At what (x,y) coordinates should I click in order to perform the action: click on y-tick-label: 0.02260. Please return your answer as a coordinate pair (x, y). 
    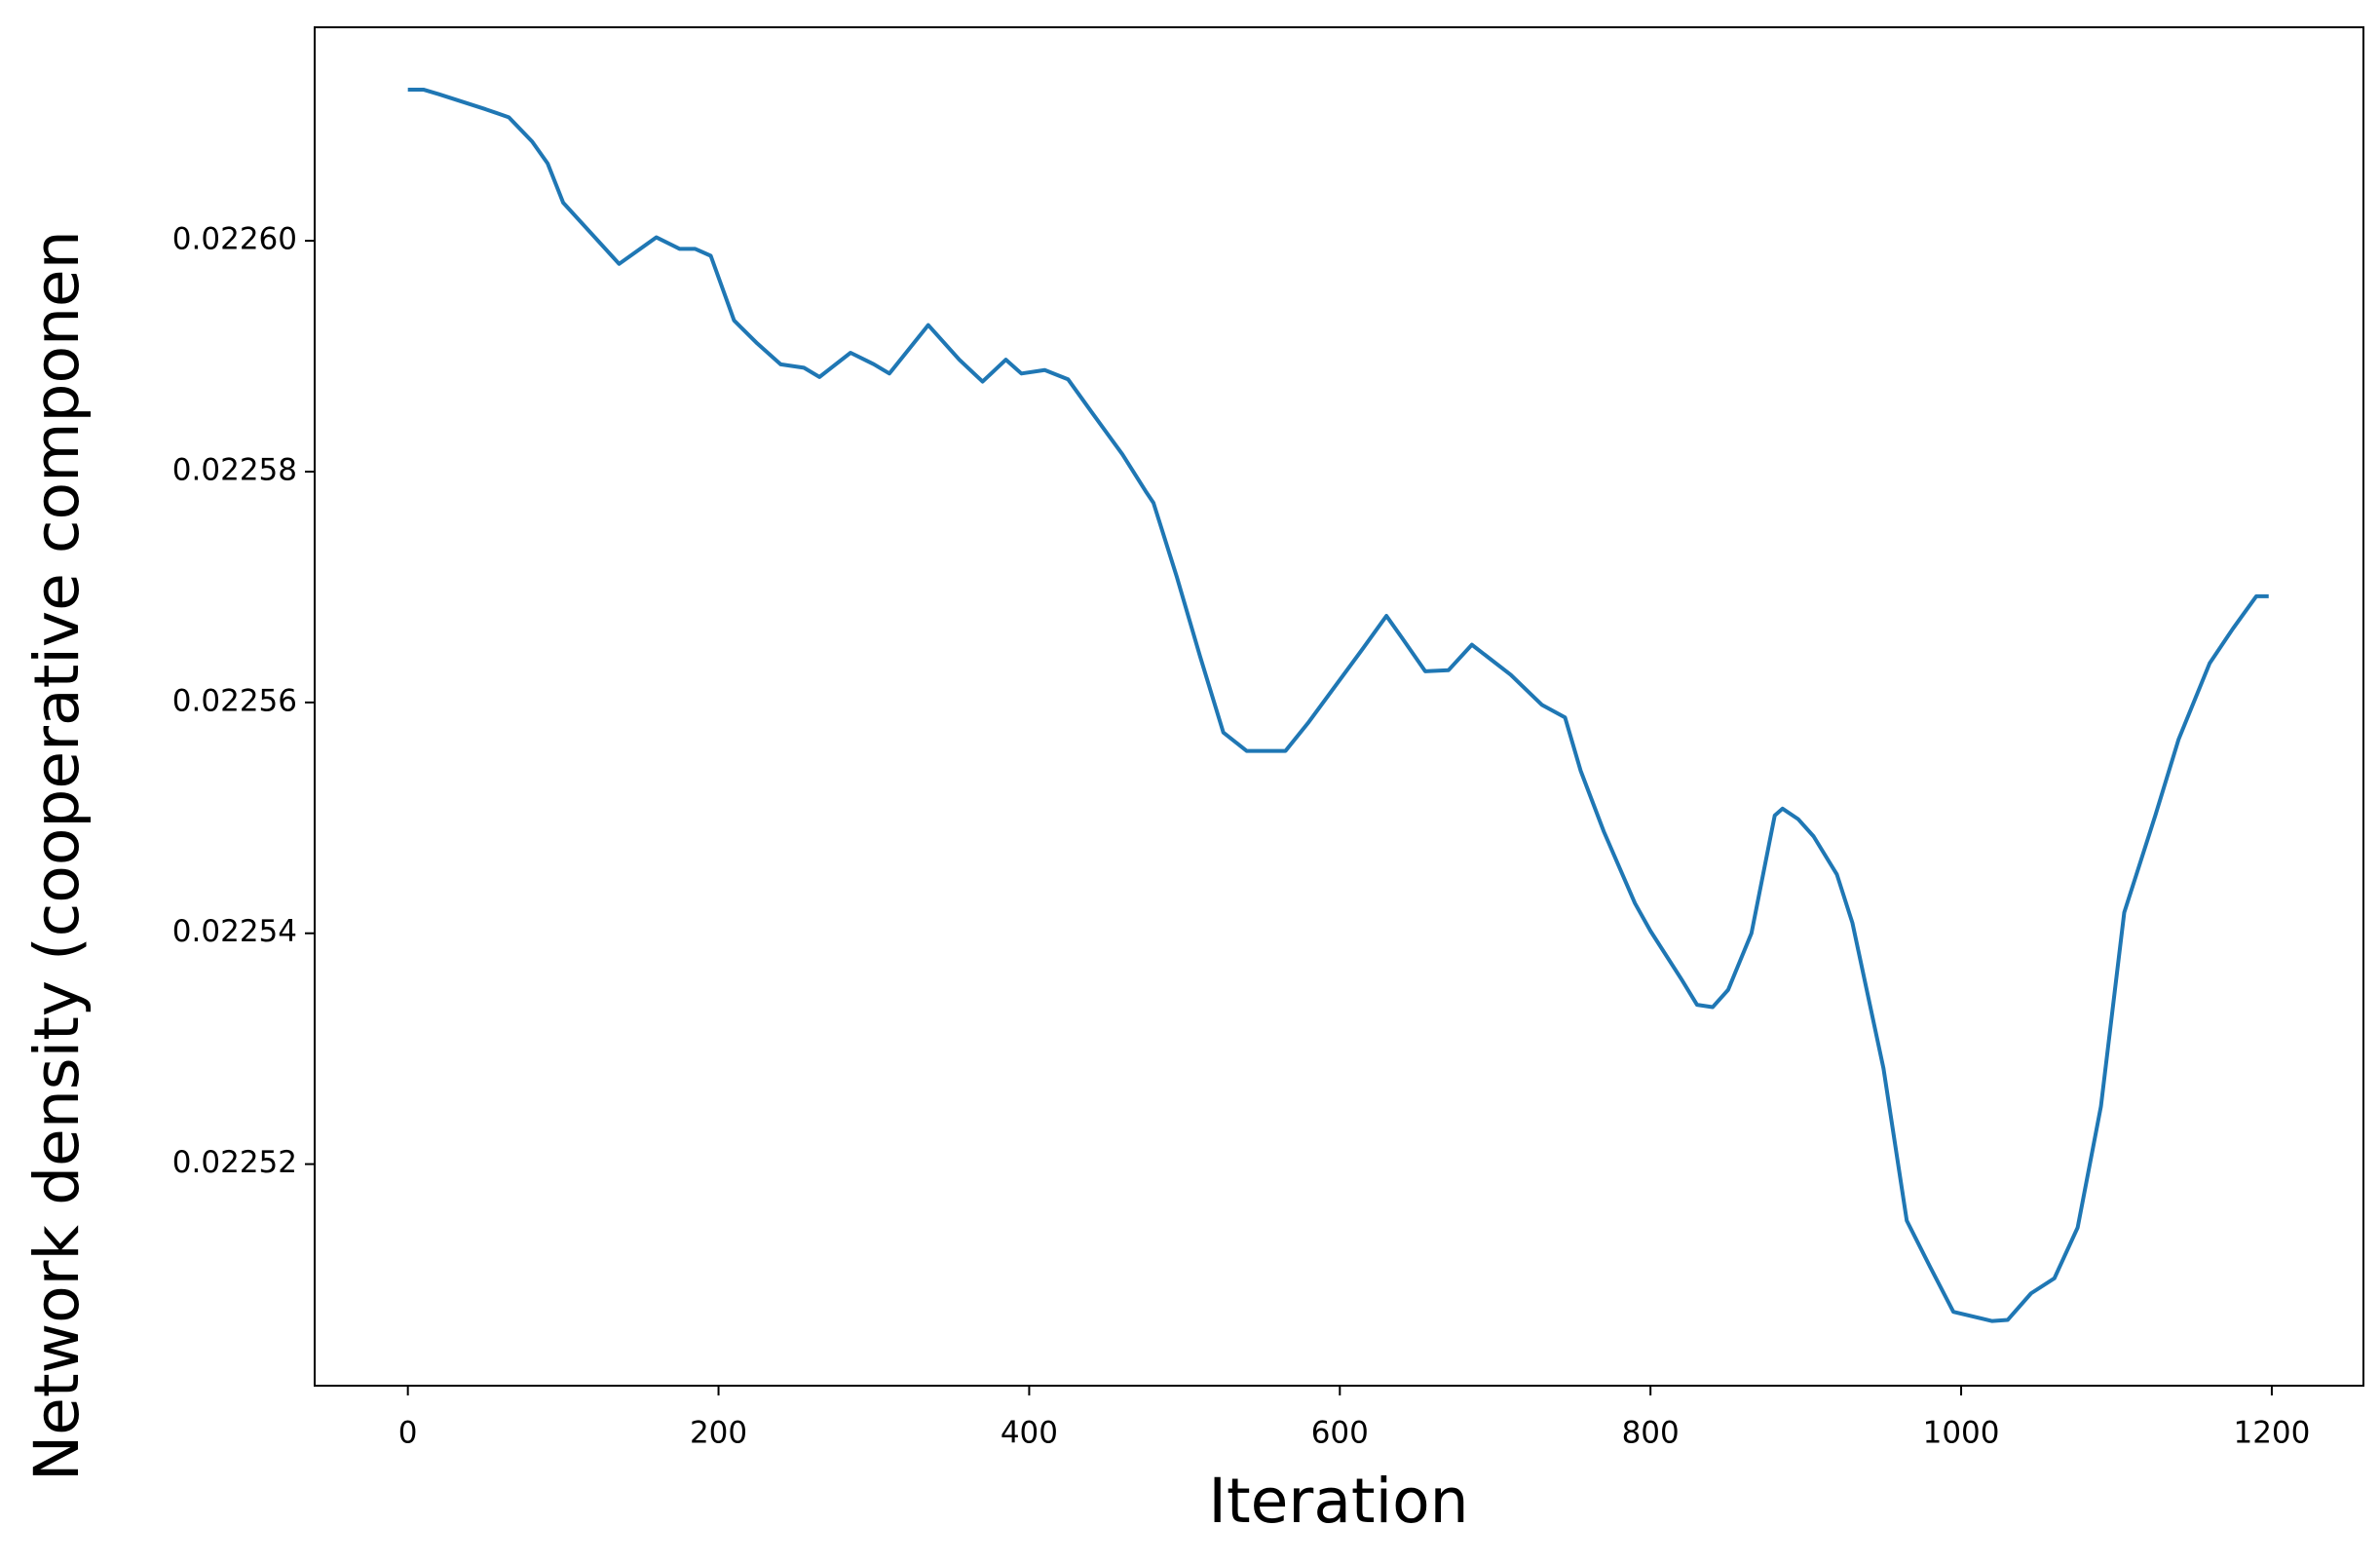
    Looking at the image, I should click on (234, 239).